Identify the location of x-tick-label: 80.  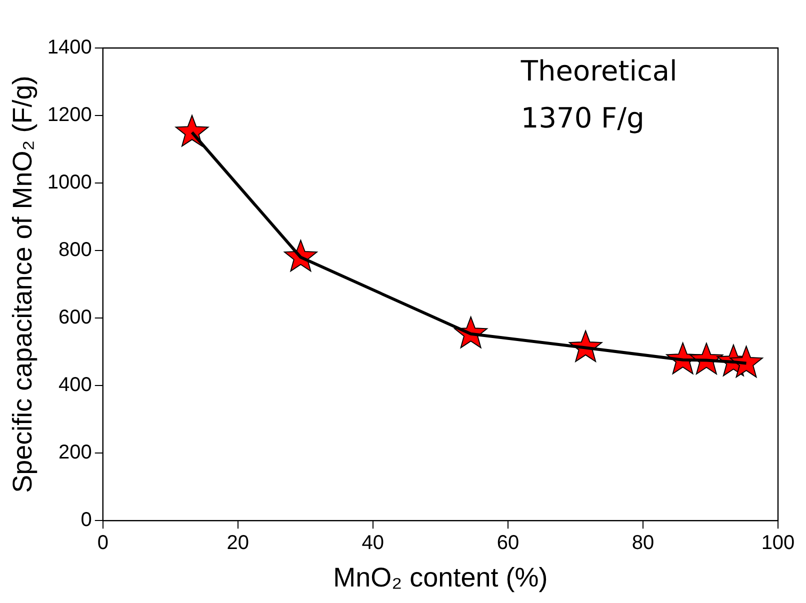
(643, 543).